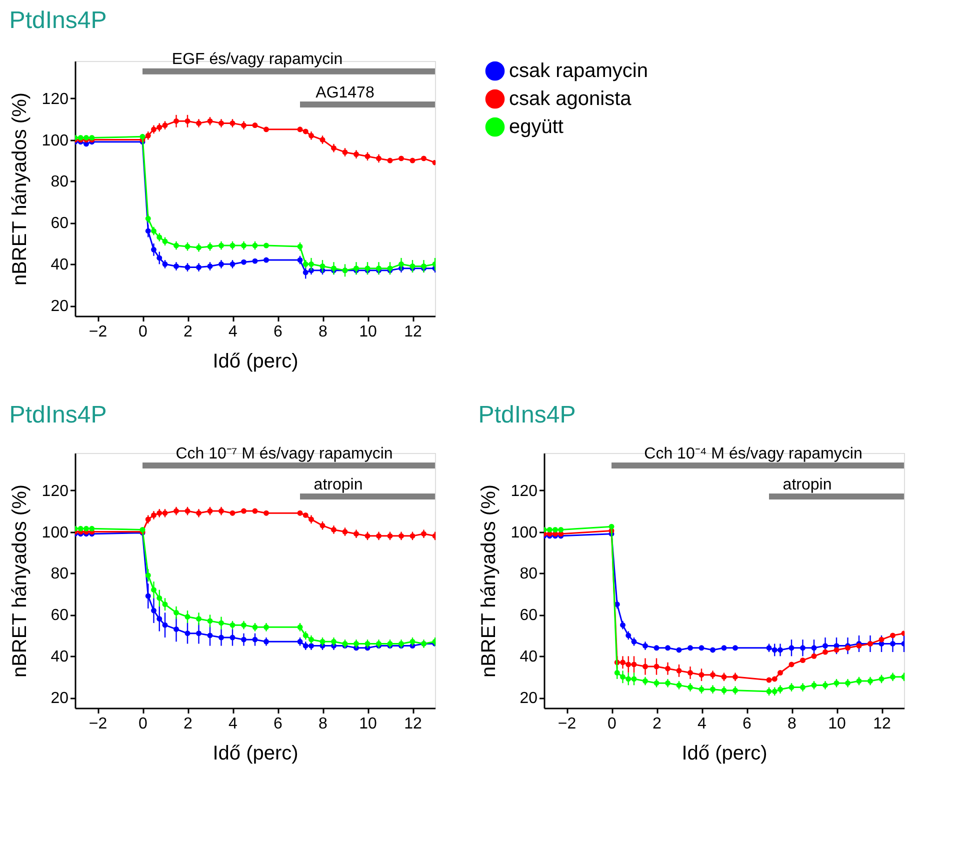 The width and height of the screenshot is (964, 847). Describe the element at coordinates (345, 93) in the screenshot. I see `annotation: AG1478` at that location.